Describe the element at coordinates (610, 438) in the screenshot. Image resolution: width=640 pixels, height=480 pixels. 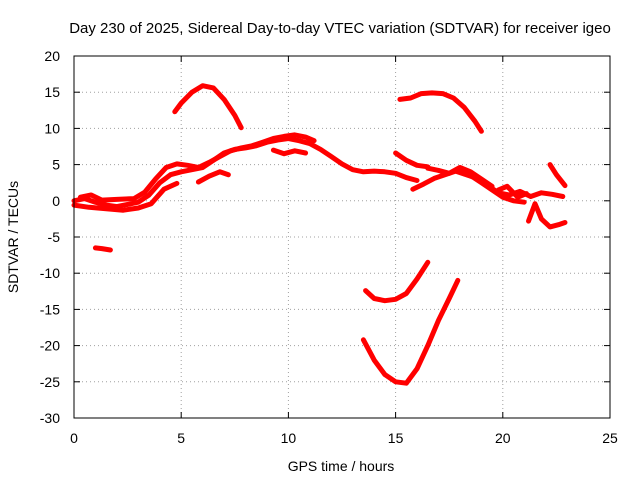
I see `x-tick-label: 25` at that location.